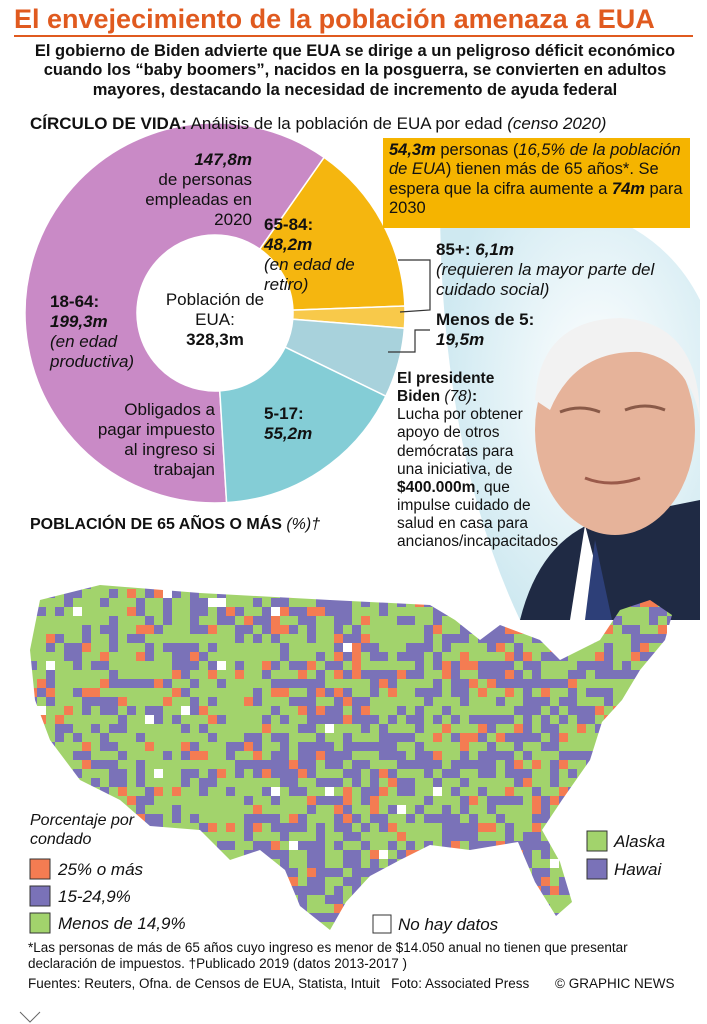 The width and height of the screenshot is (707, 1024). I want to click on hair, so click(617, 369).